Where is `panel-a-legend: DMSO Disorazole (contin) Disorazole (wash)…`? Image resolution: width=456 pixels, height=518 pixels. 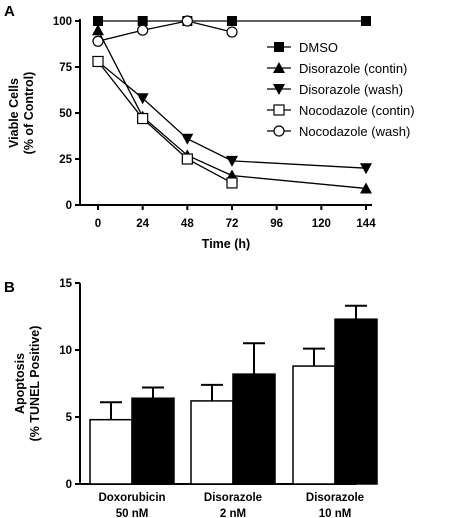
panel-a-legend: DMSO Disorazole (contin) Disorazole (wash)… is located at coordinates (341, 89).